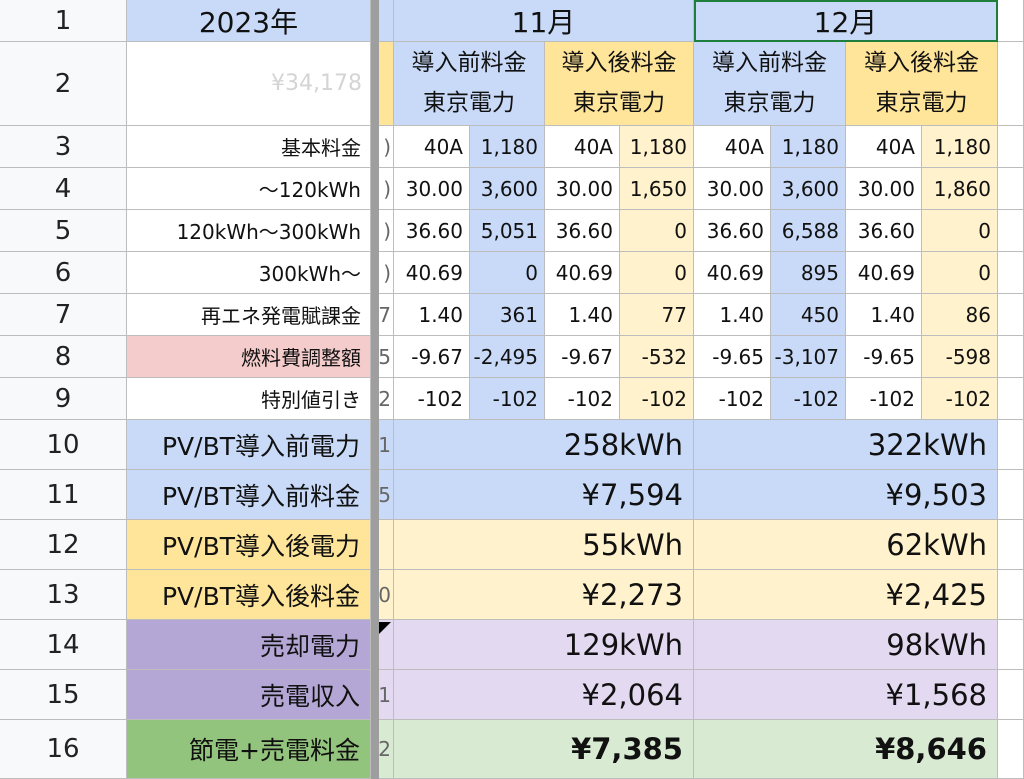 The height and width of the screenshot is (779, 1024). Describe the element at coordinates (732, 357) in the screenshot. I see `cell-r8-dec-before-unit: -9.65` at that location.